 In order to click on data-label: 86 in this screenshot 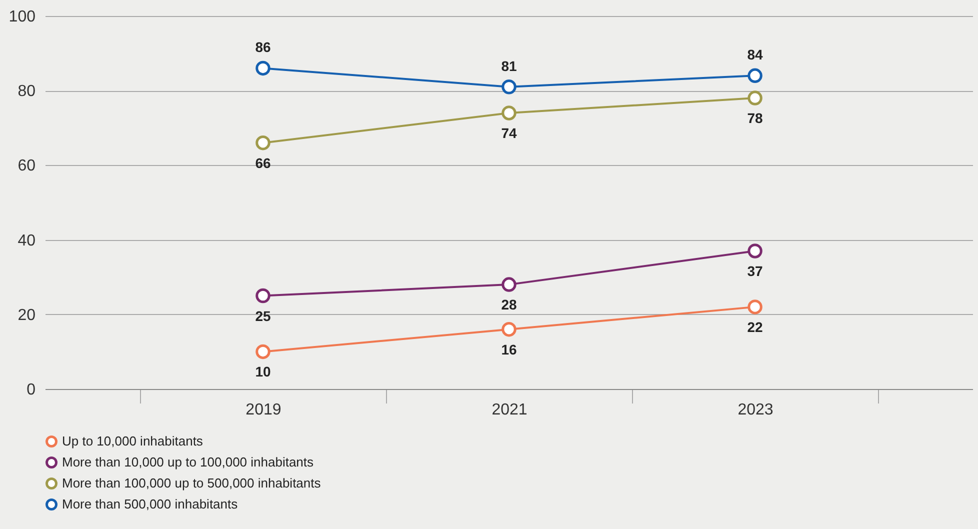, I will do `click(263, 47)`.